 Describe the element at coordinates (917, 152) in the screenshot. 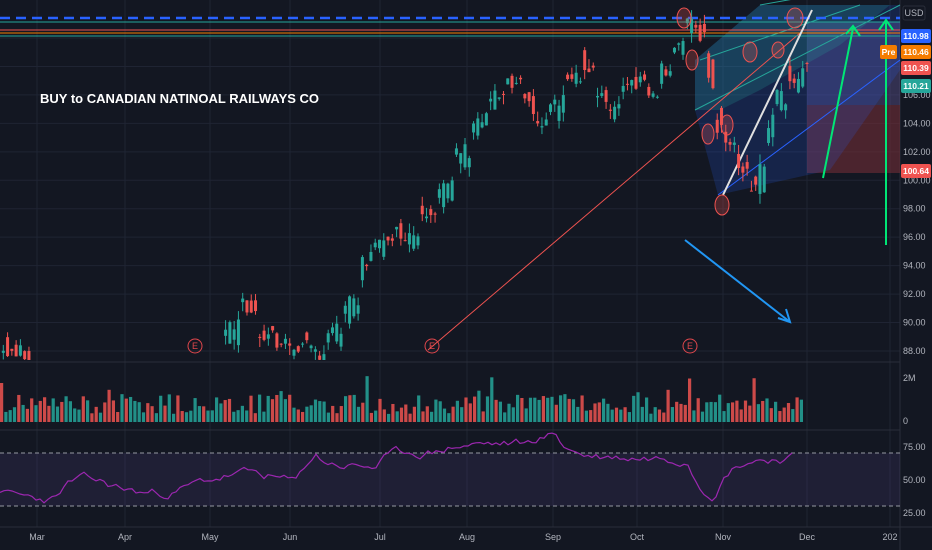

I see `price-tick-label: 102.00` at that location.